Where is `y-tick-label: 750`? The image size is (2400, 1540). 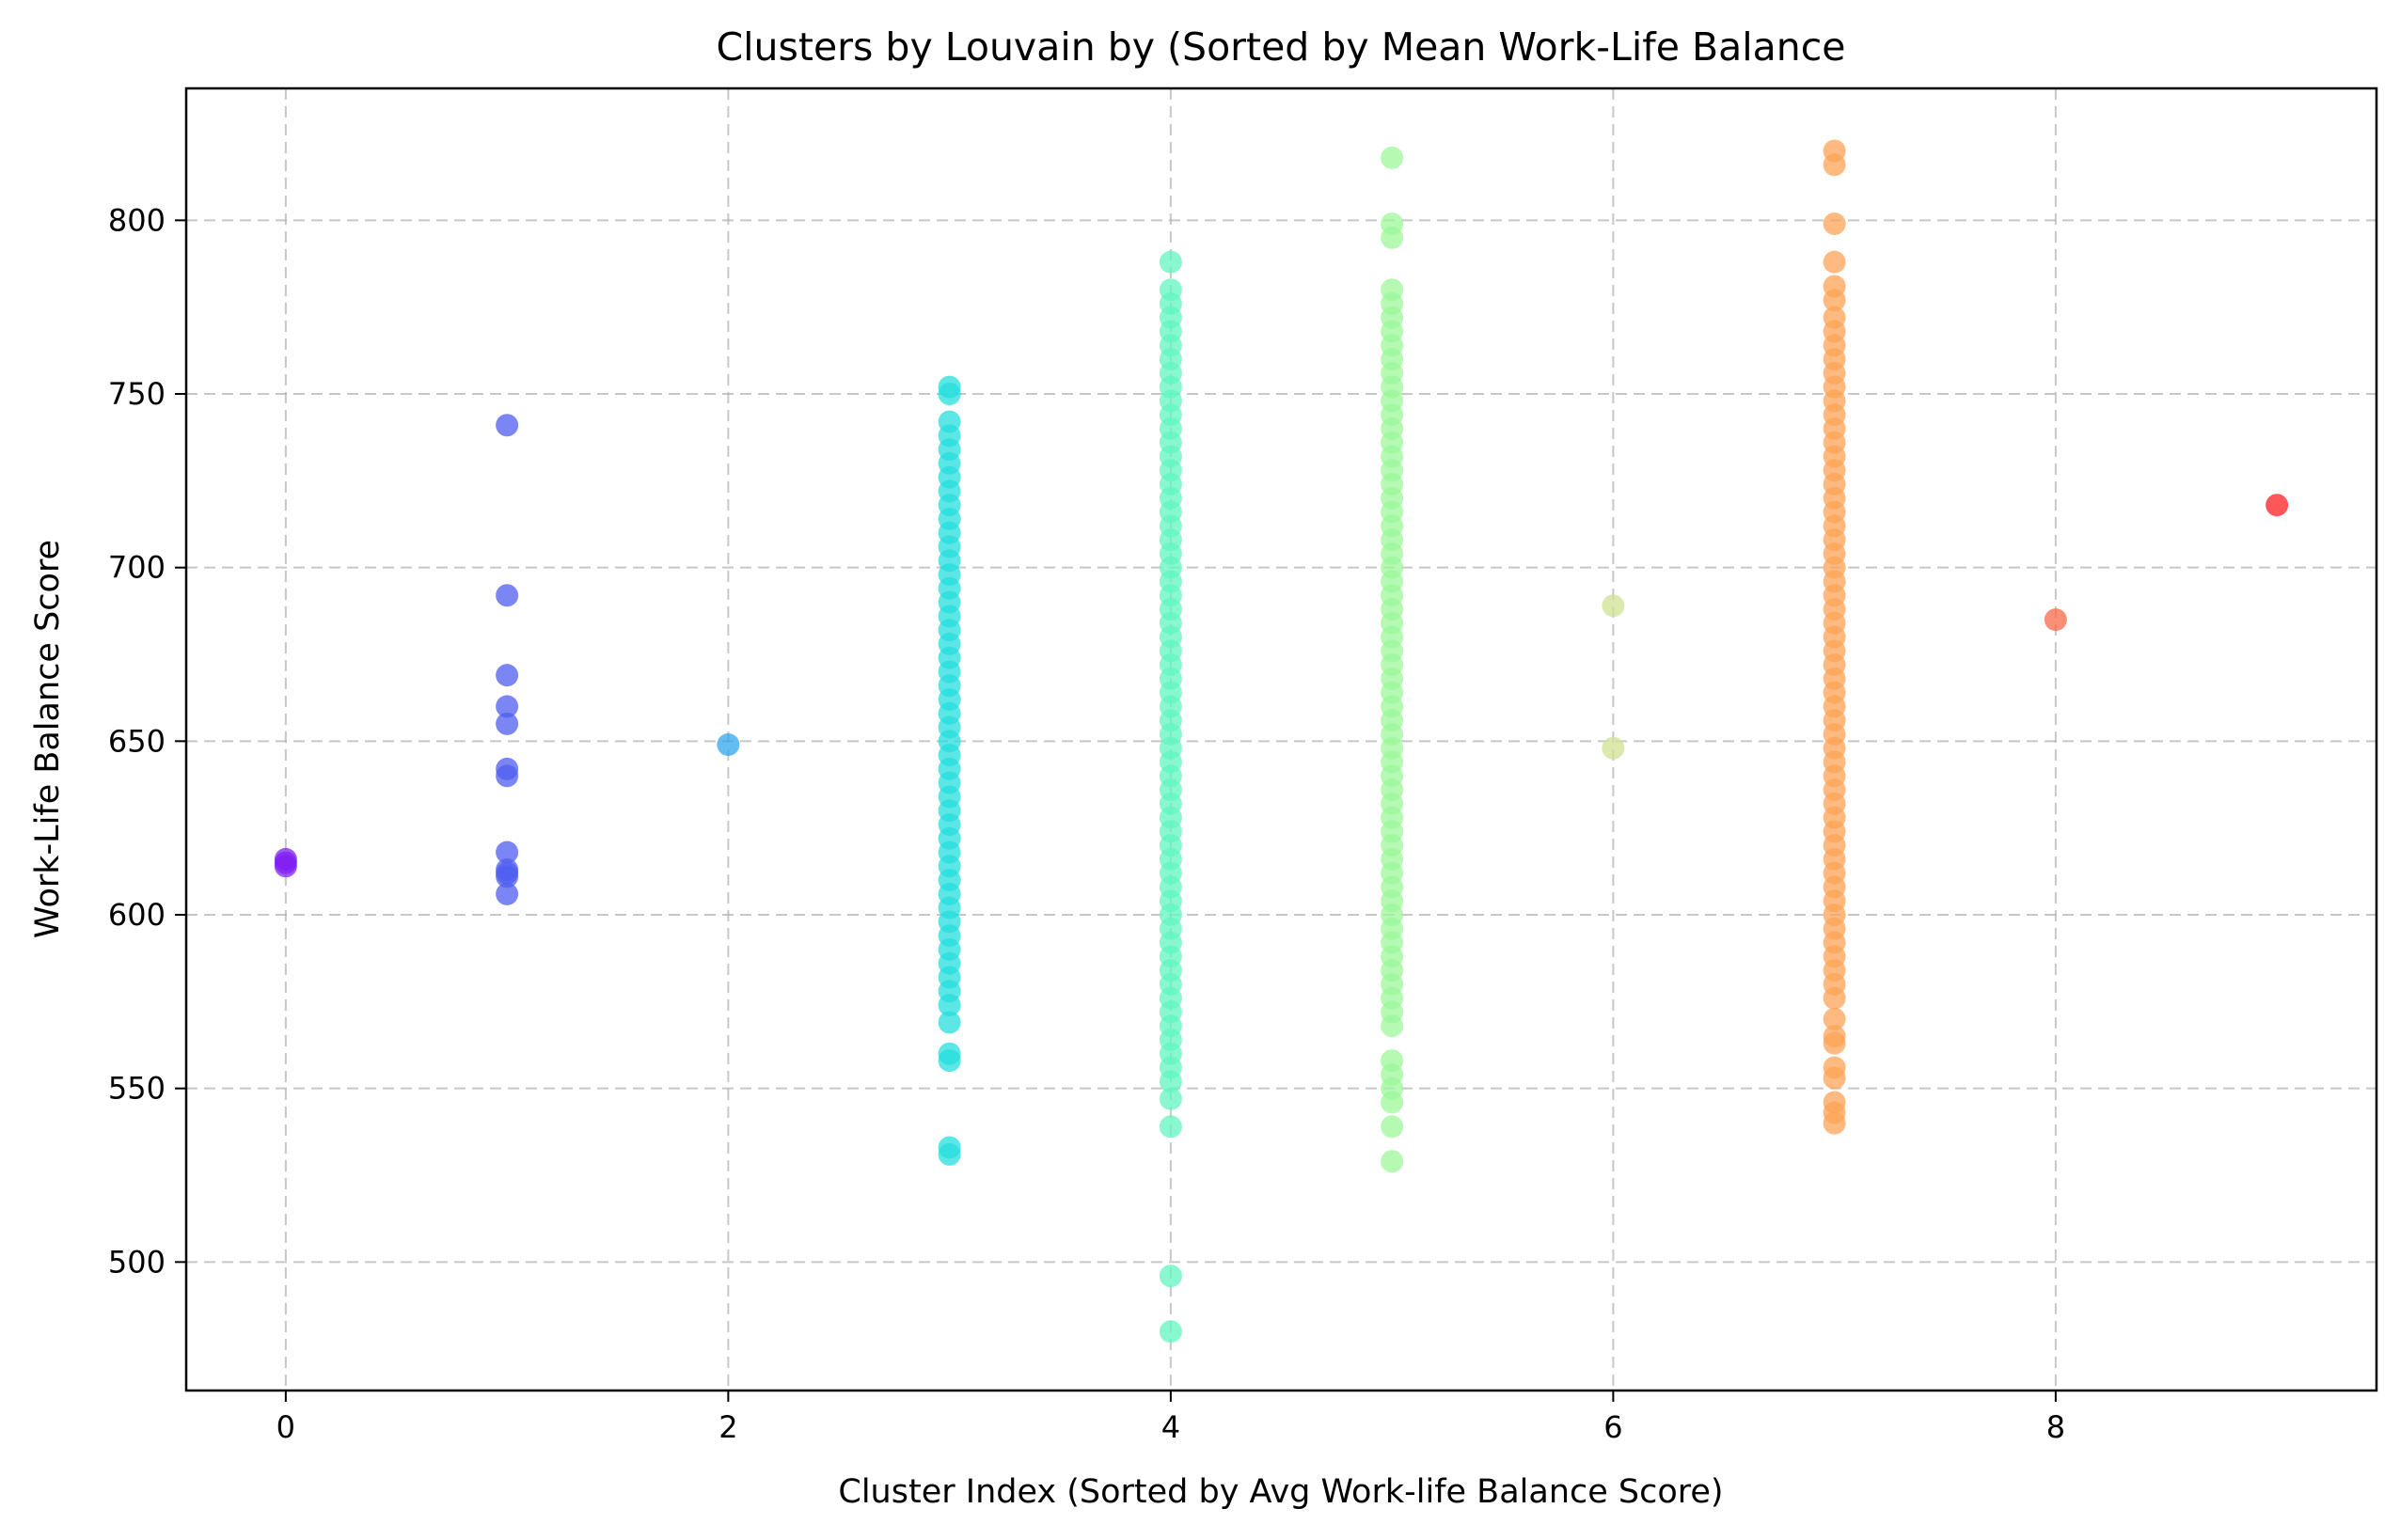
y-tick-label: 750 is located at coordinates (137, 394).